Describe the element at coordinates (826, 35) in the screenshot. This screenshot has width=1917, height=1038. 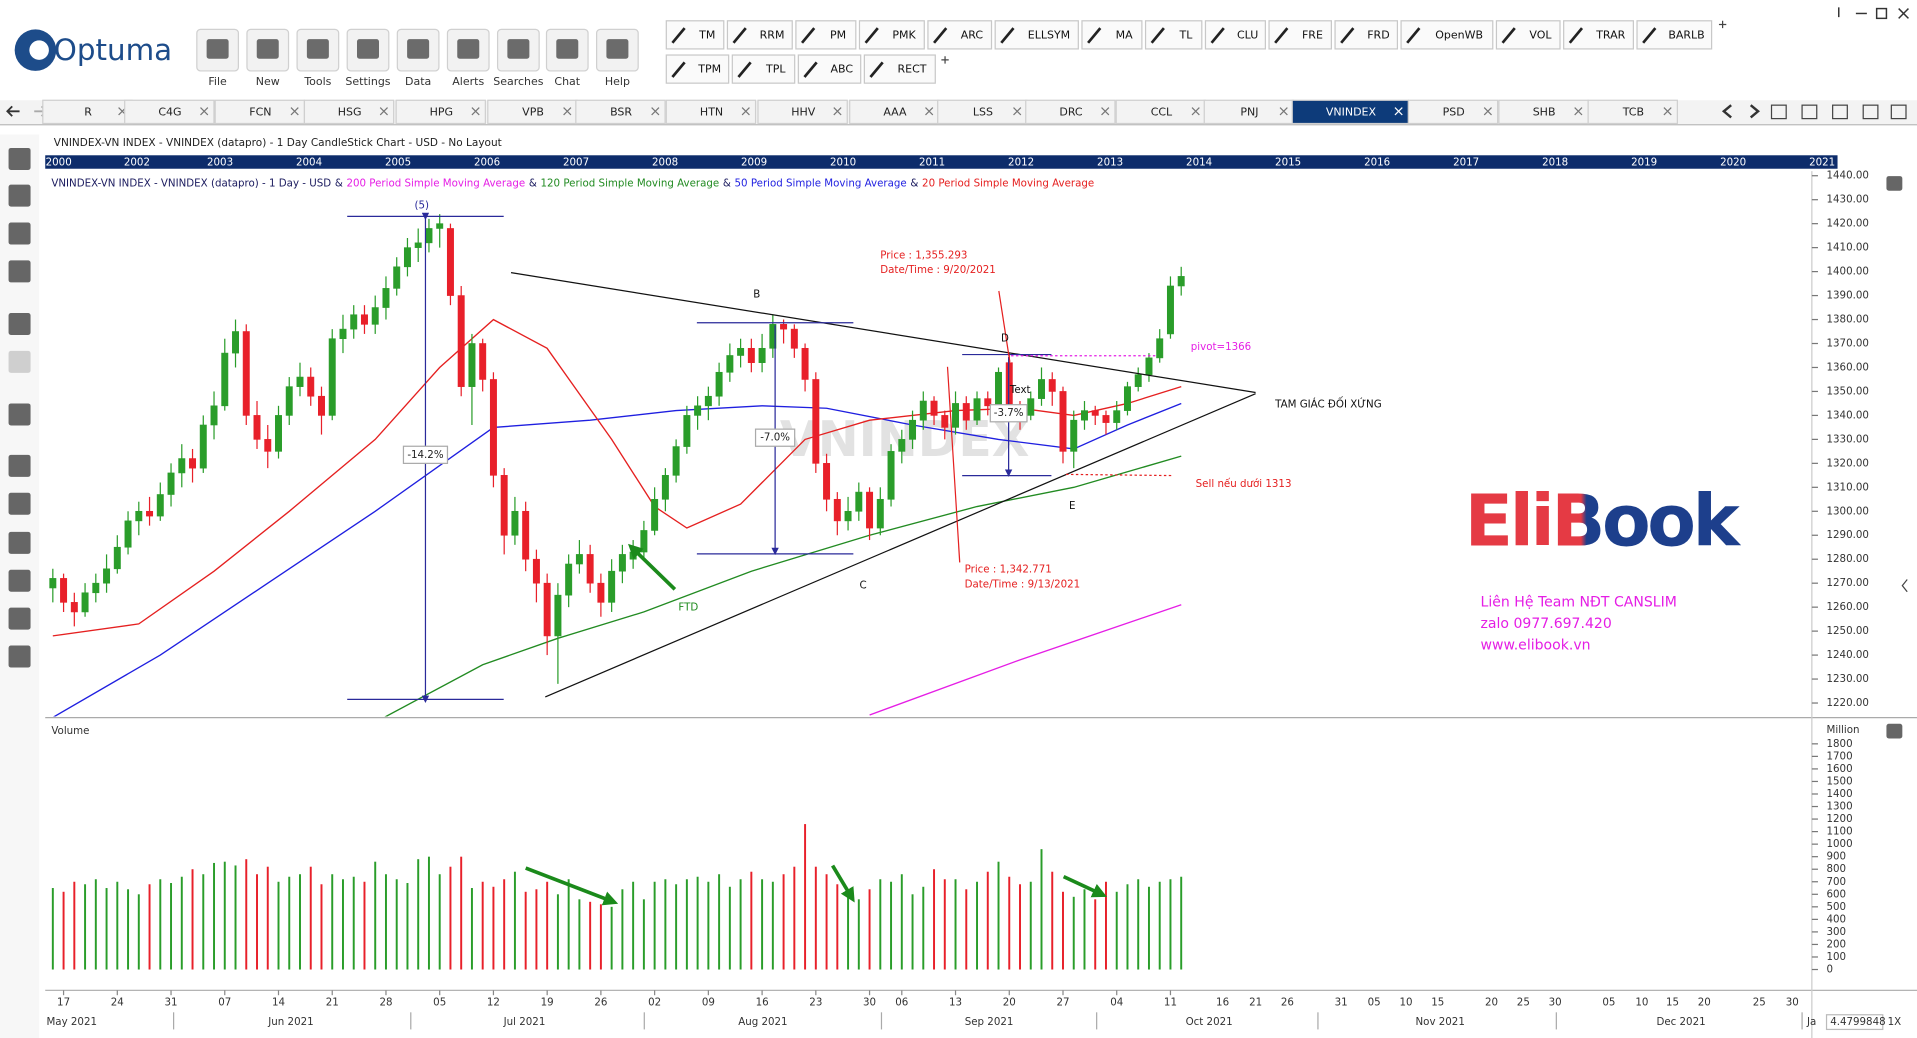
I see `tool-button: PM` at that location.